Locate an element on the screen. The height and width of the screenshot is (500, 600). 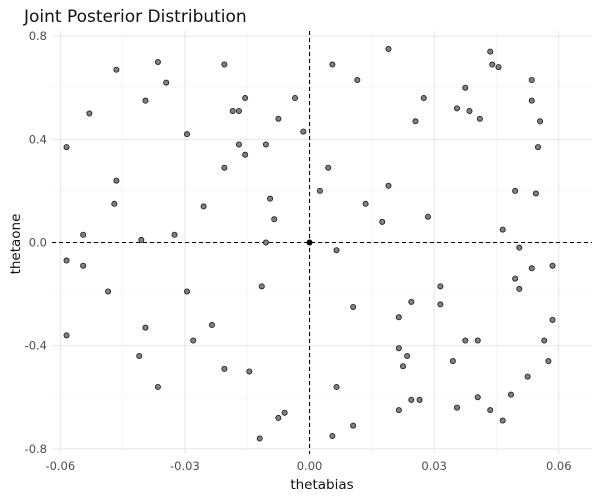
chart-title: Joint Posterior Distribution is located at coordinates (135, 17).